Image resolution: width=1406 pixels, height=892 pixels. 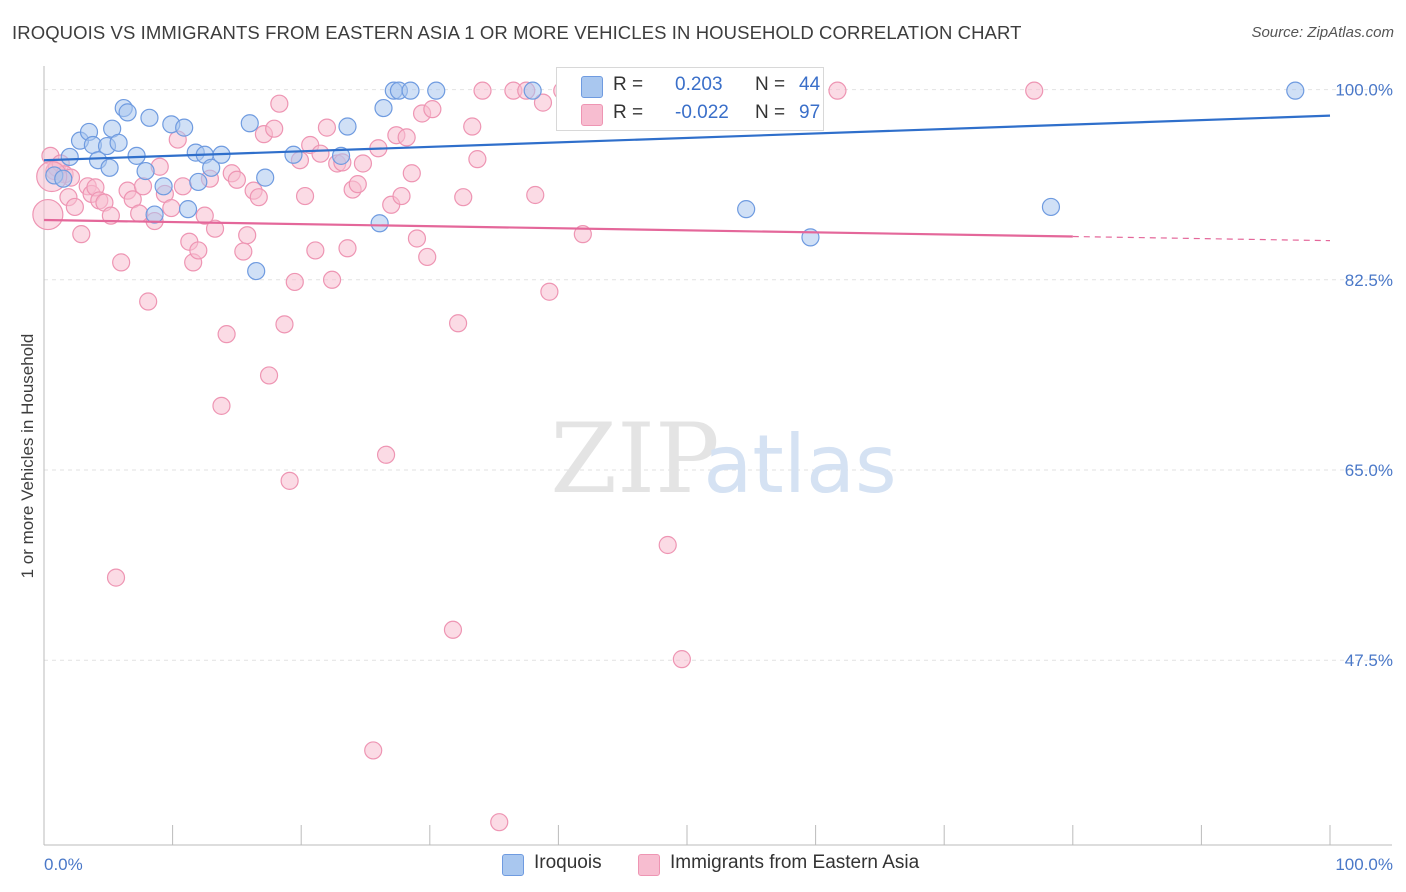 I want to click on legend-swatch-iroquois, so click(x=513, y=865).